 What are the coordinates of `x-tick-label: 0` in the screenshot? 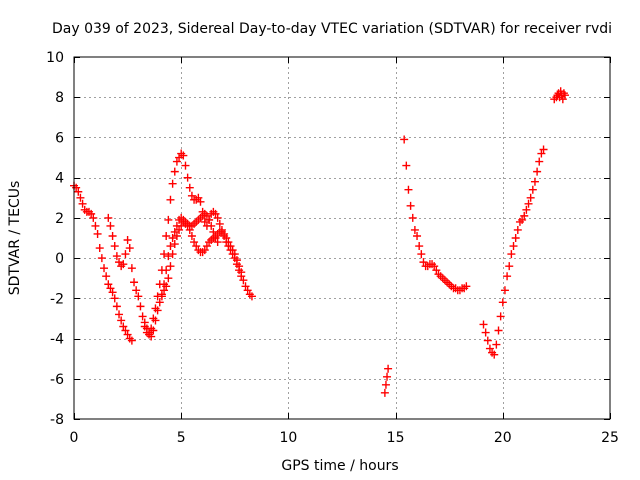 It's located at (74, 438).